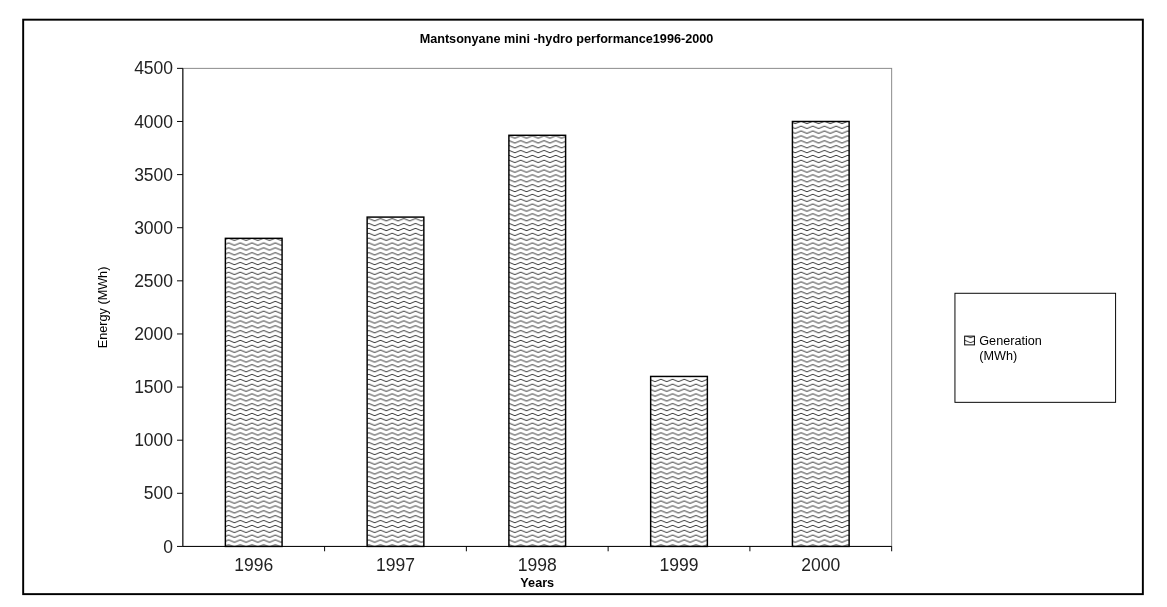  What do you see at coordinates (395, 564) in the screenshot?
I see `x-tick-label: 1997` at bounding box center [395, 564].